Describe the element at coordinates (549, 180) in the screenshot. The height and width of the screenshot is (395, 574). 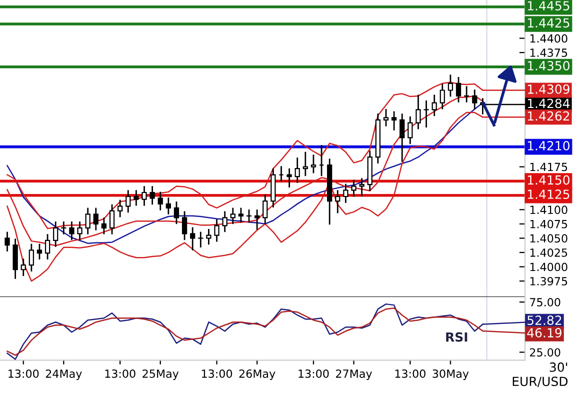
I see `ref-line-label: 1.4150` at that location.